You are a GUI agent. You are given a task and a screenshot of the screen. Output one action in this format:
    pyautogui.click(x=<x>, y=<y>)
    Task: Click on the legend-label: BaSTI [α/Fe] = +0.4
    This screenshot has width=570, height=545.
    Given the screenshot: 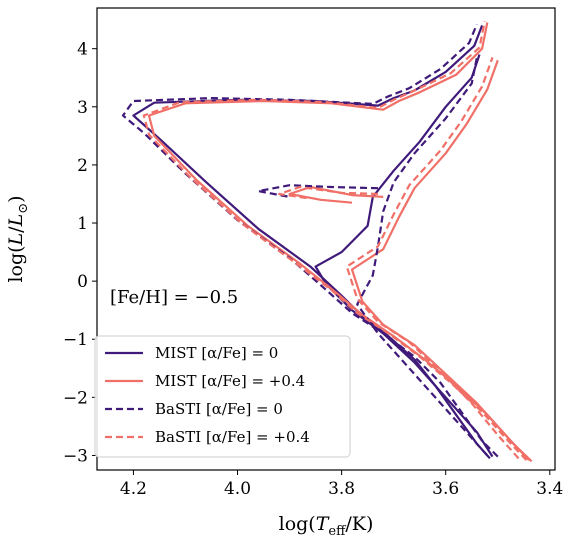 What is the action you would take?
    pyautogui.click(x=232, y=437)
    